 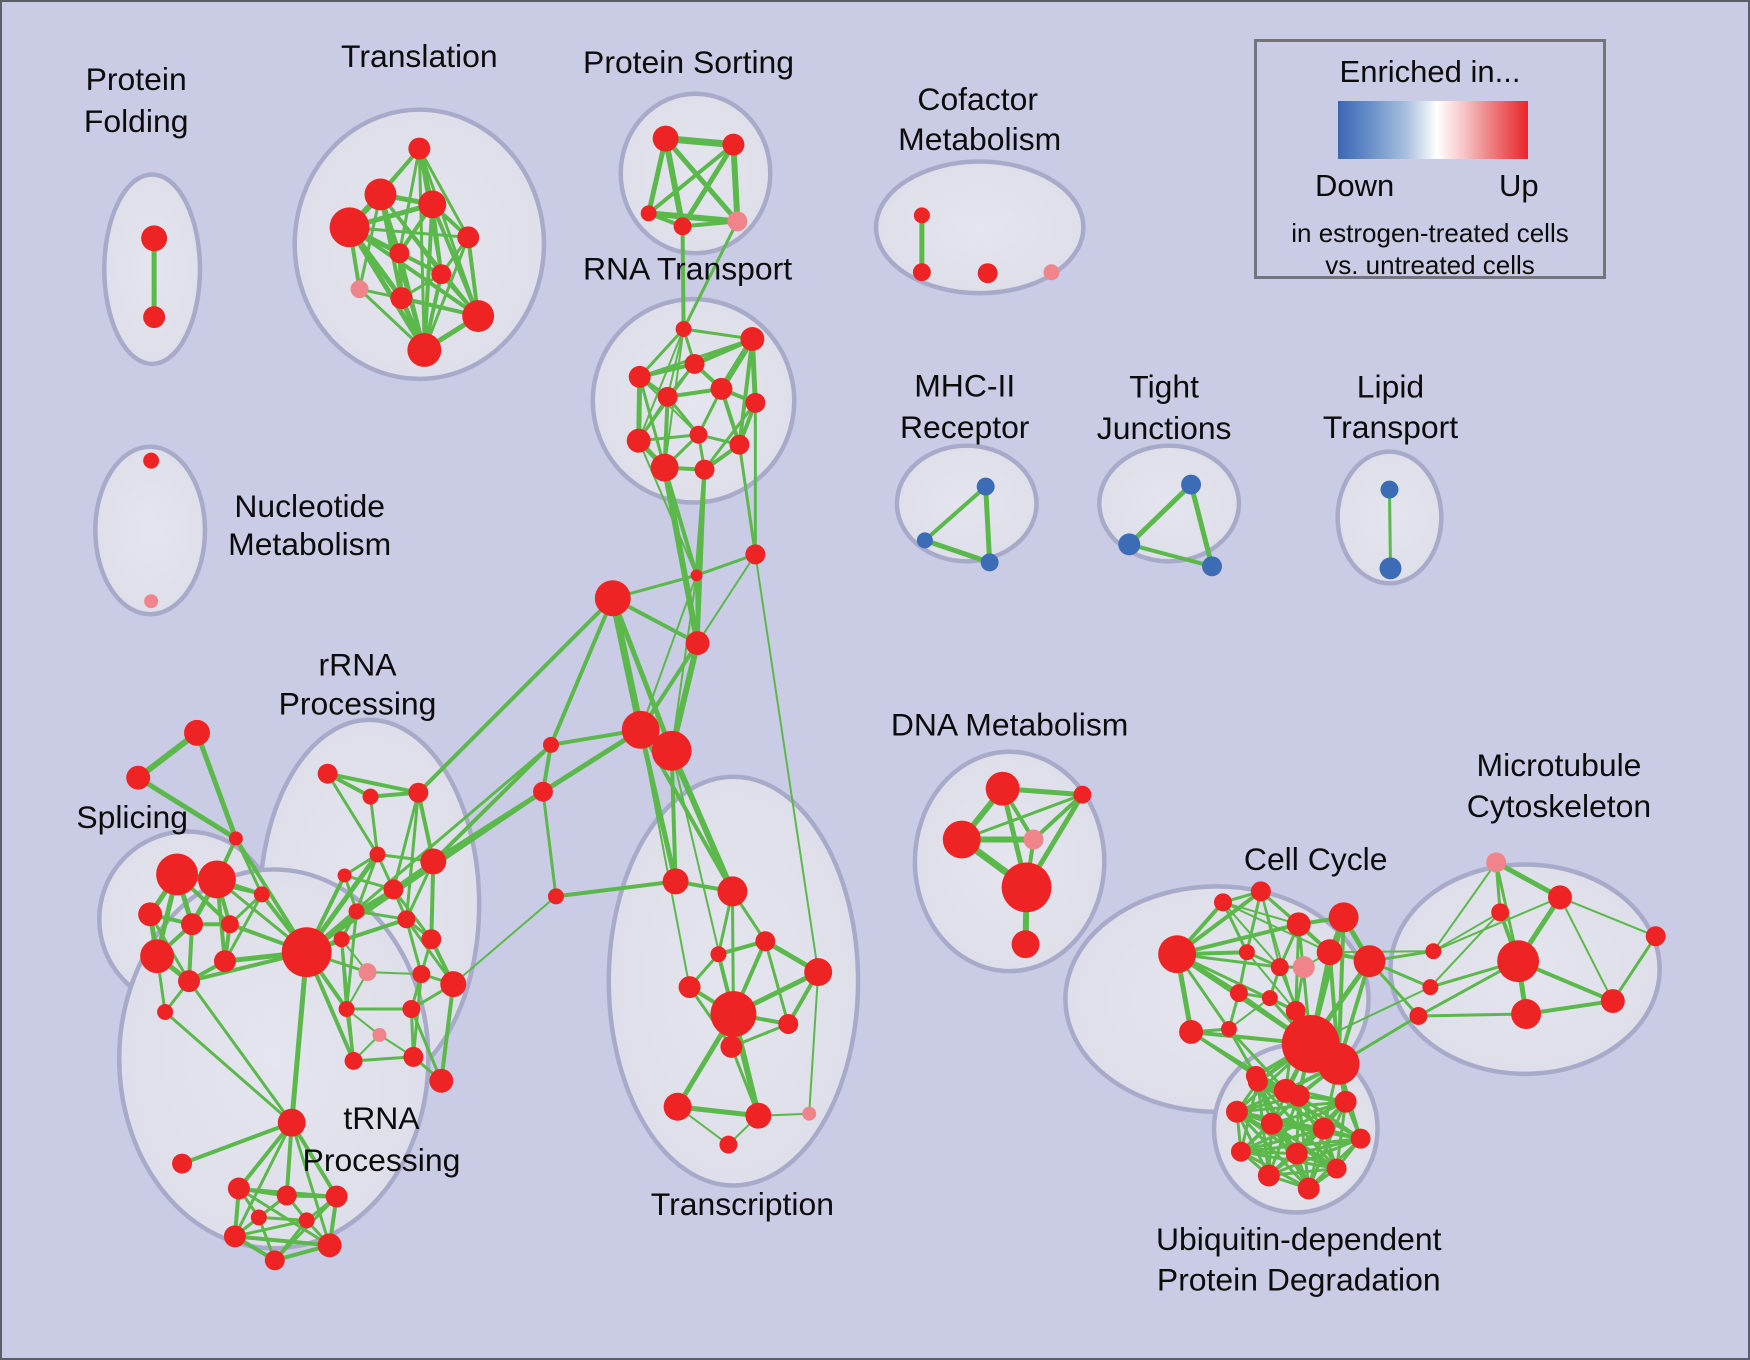 I want to click on cluster-cell-cycle-label: Cell Cycle, so click(x=1316, y=859).